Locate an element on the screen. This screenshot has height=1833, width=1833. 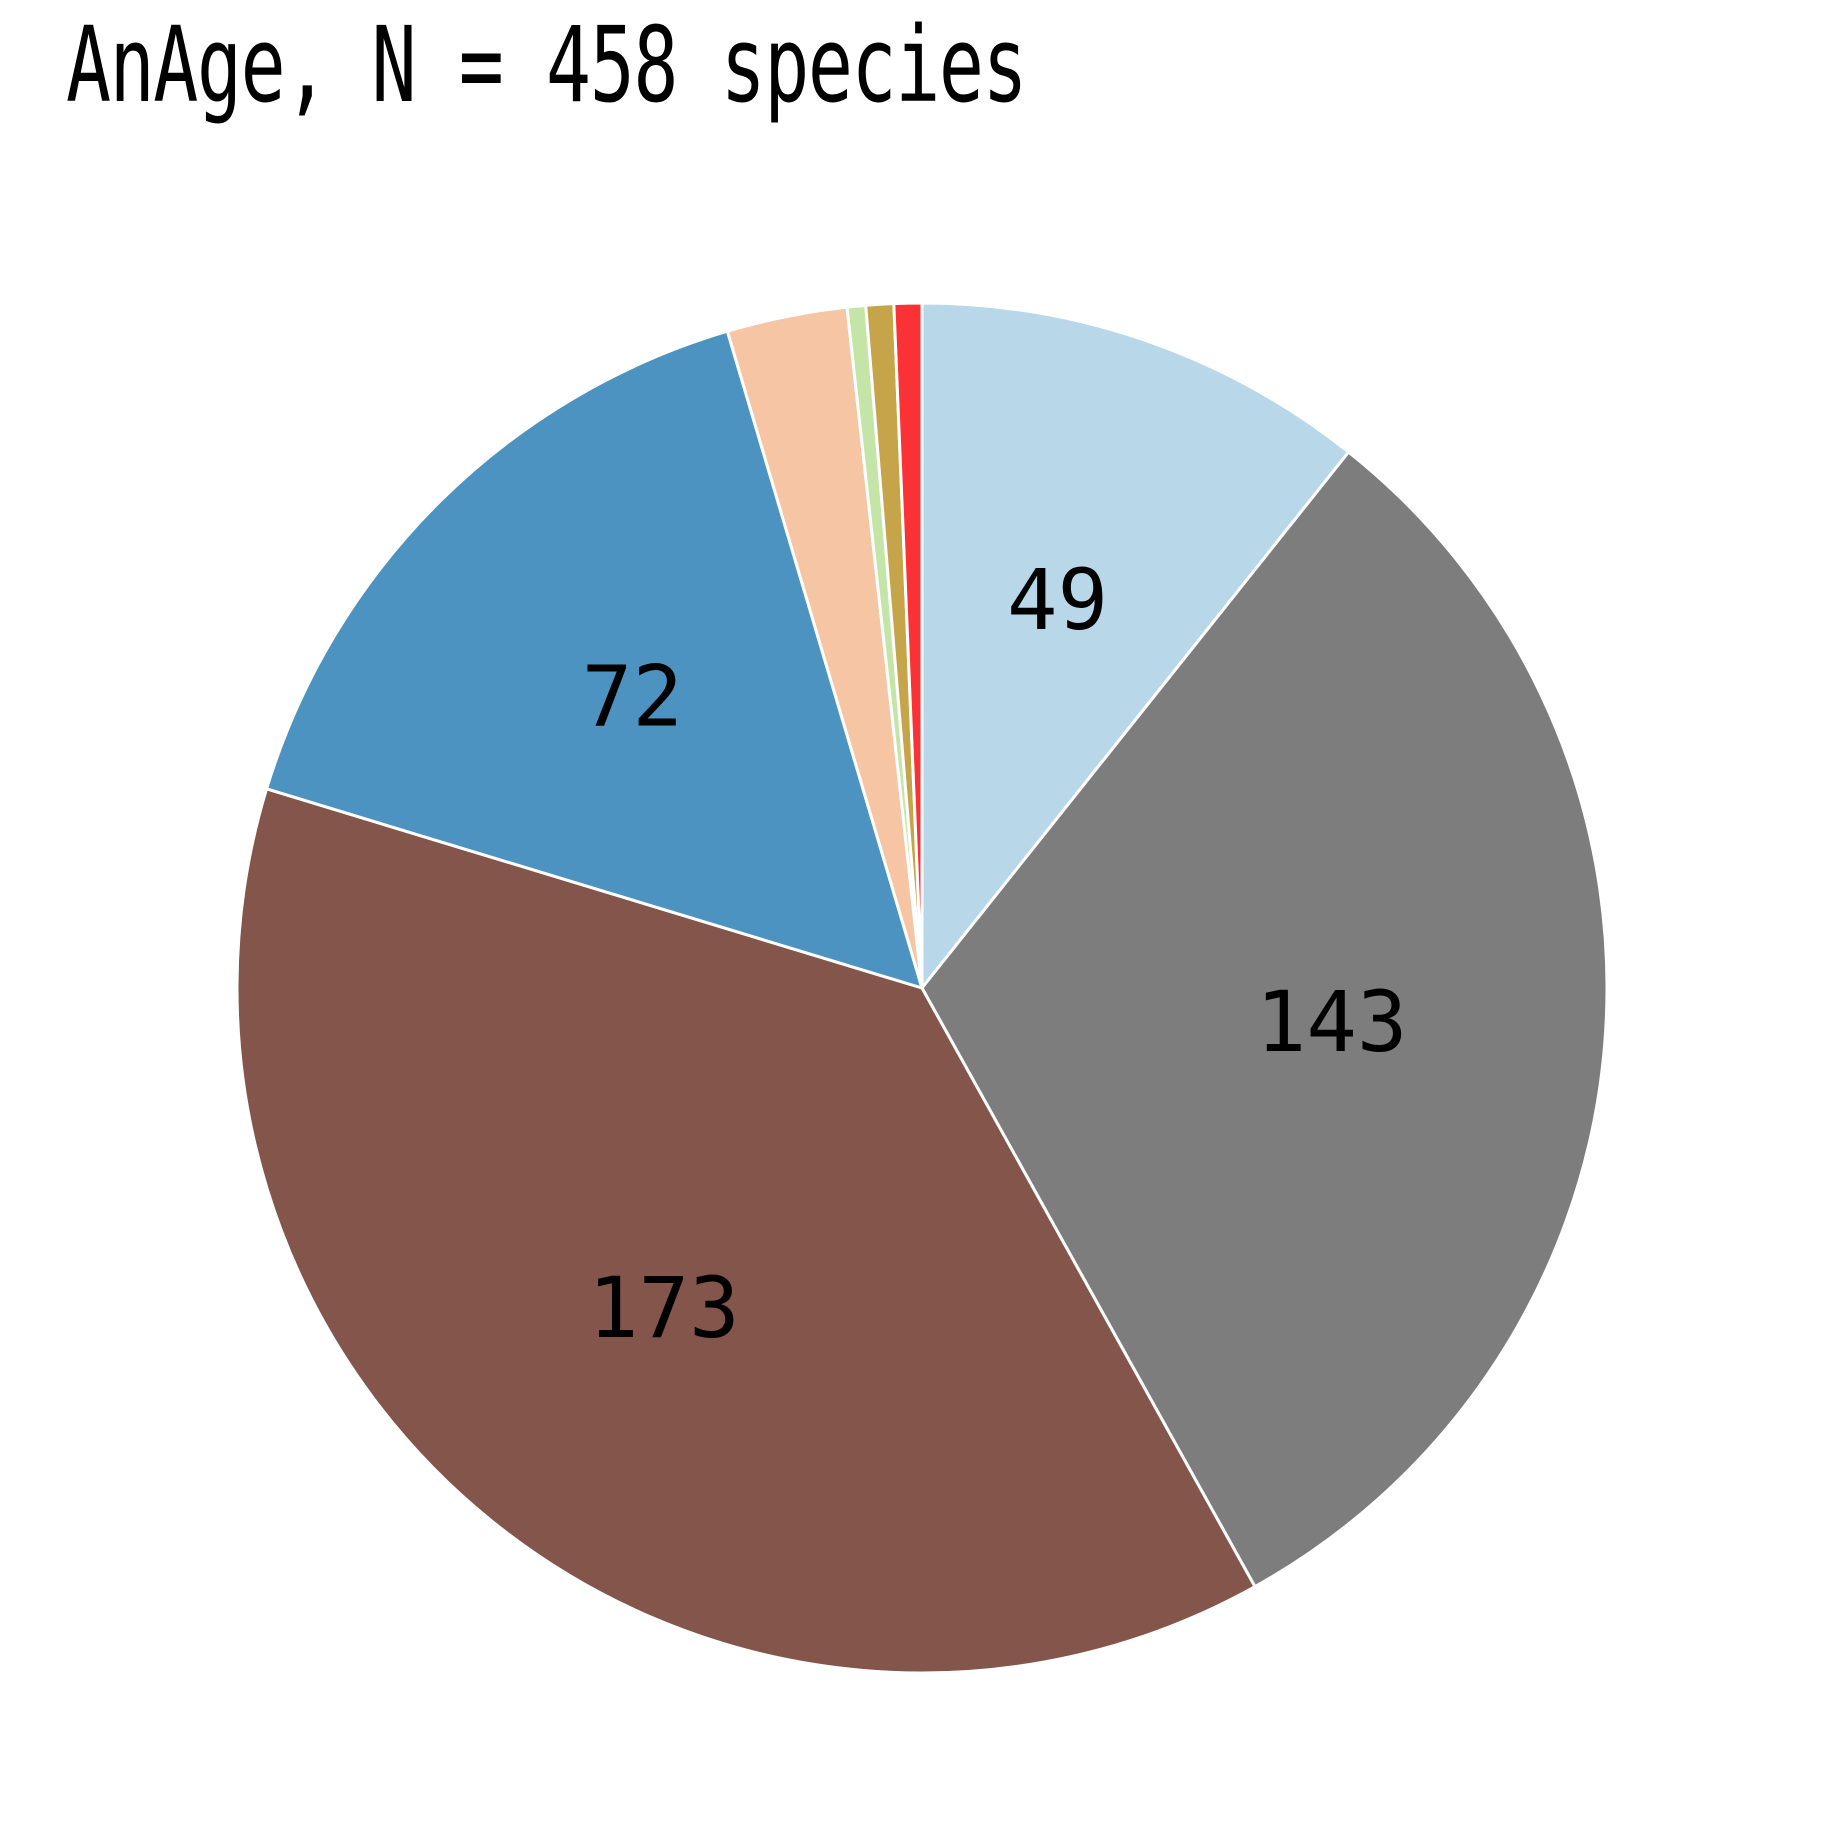
slice-value-label: 173 is located at coordinates (664, 1308).